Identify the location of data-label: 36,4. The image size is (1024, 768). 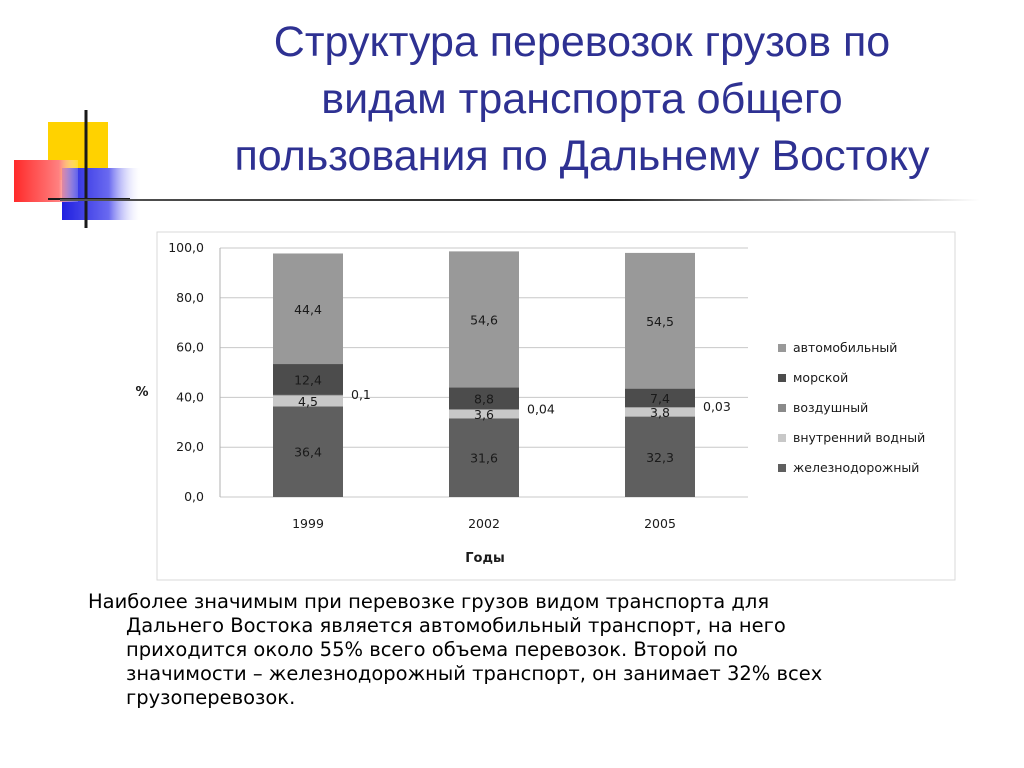
(308, 452).